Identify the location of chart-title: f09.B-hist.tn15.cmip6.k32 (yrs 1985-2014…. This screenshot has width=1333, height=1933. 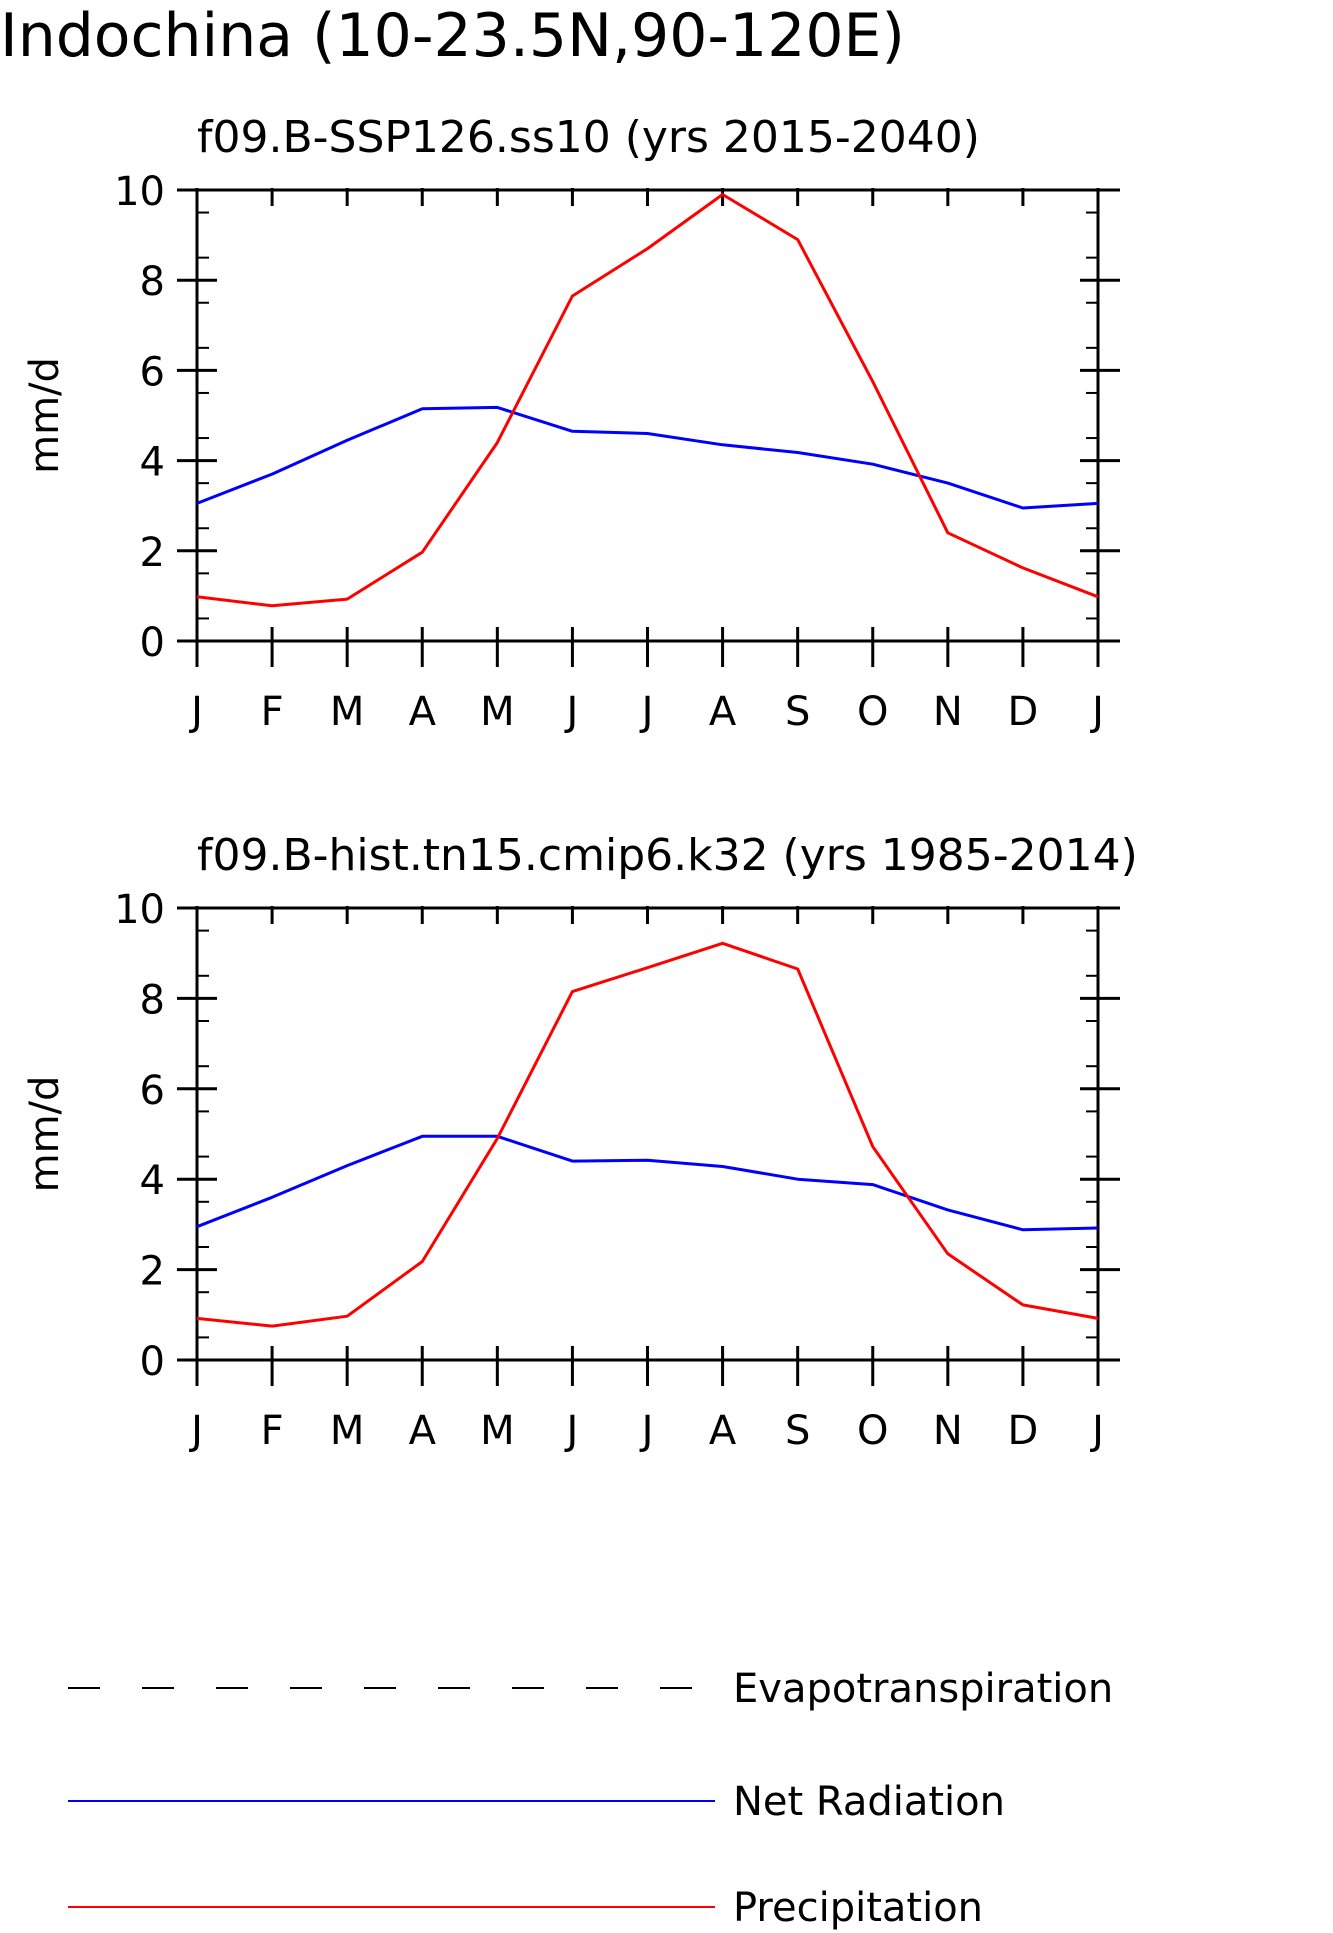
(667, 855).